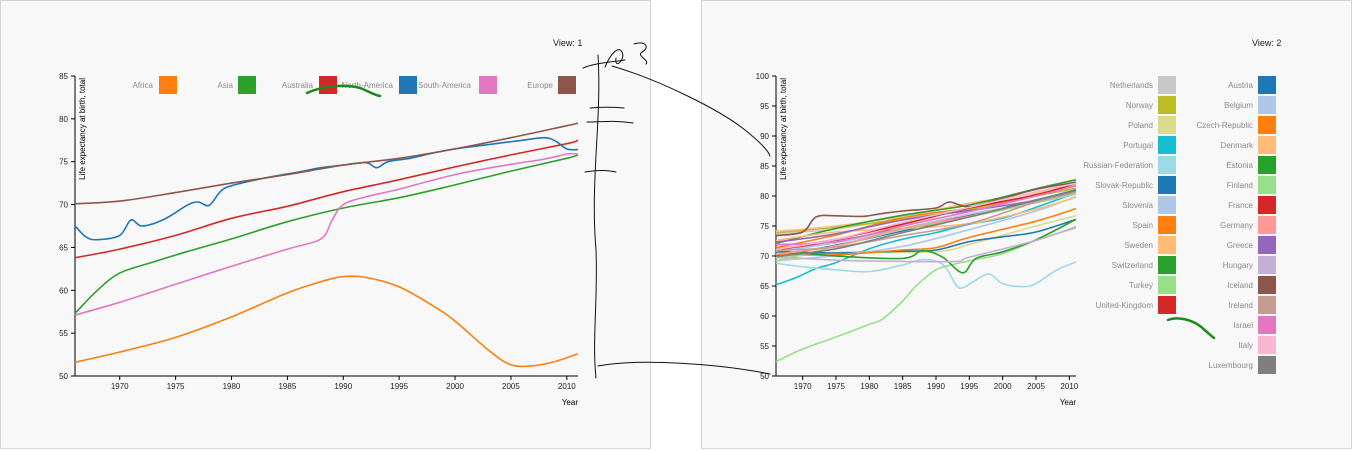  Describe the element at coordinates (1240, 245) in the screenshot. I see `legend-label: Greece` at that location.